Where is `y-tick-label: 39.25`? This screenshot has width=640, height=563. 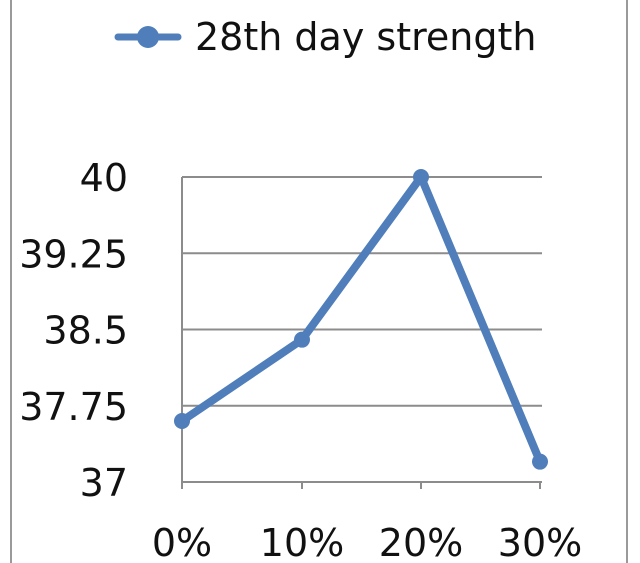
y-tick-label: 39.25 is located at coordinates (73, 254).